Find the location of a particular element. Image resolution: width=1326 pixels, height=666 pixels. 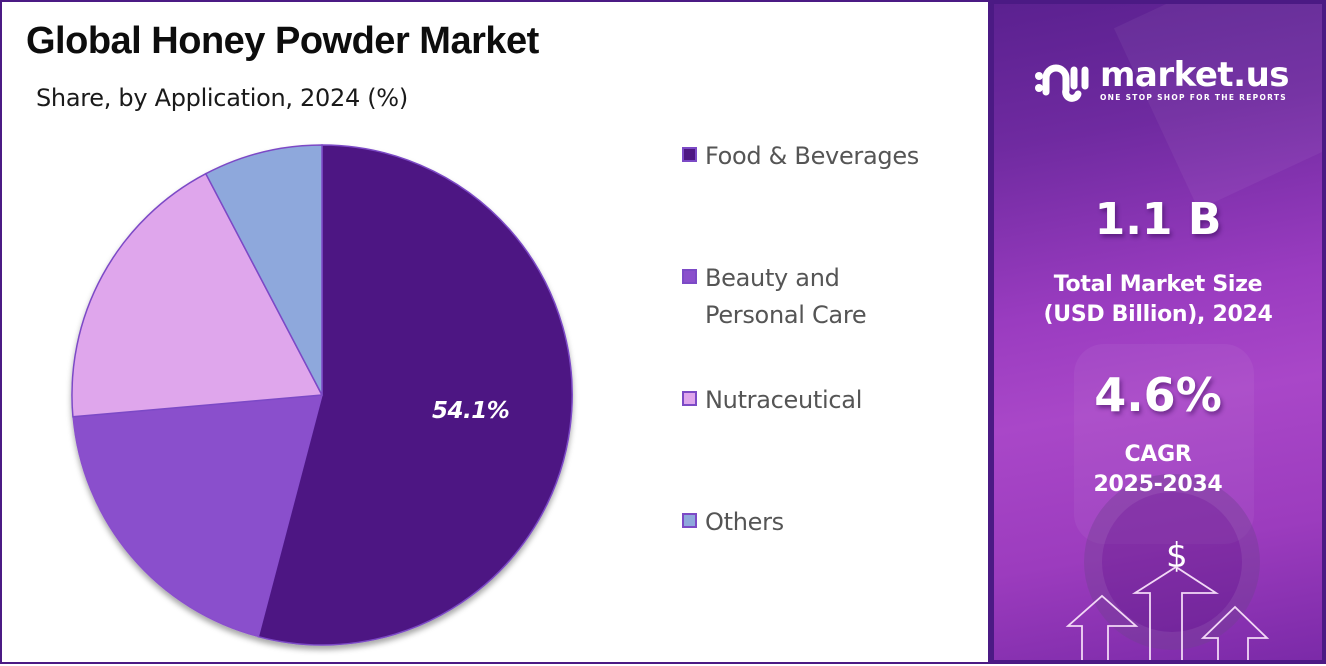

legend-item-beauty-personal-care: Beauty and Personal Care is located at coordinates (774, 297).